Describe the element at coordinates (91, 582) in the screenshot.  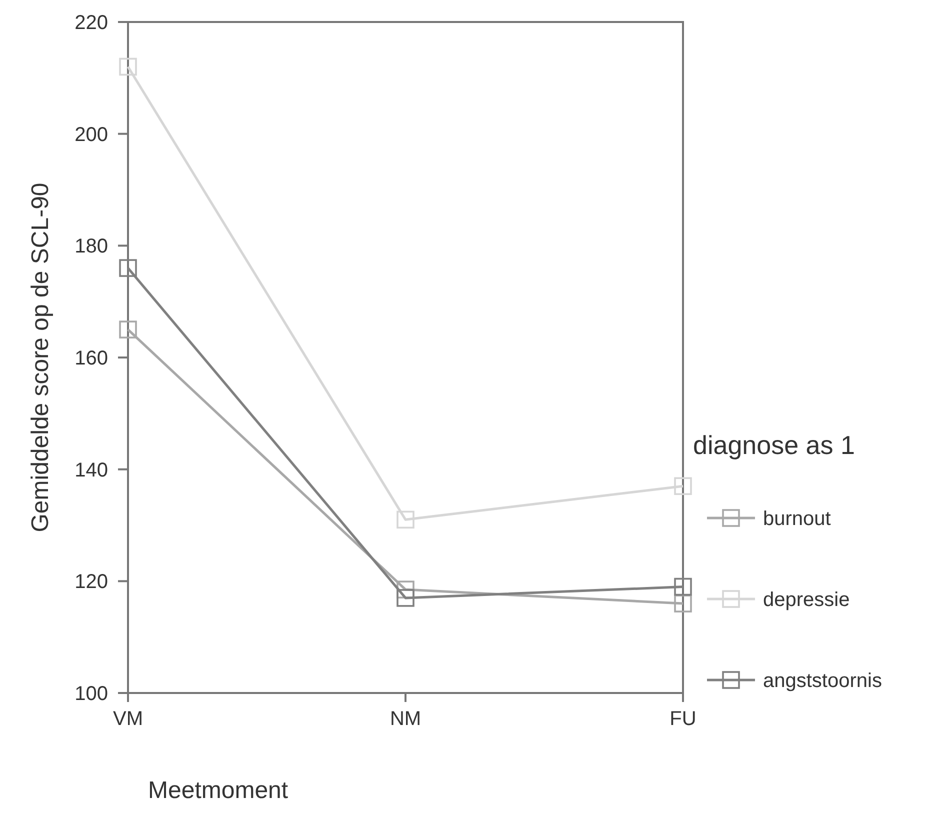
I see `y-tick-label: 120` at that location.